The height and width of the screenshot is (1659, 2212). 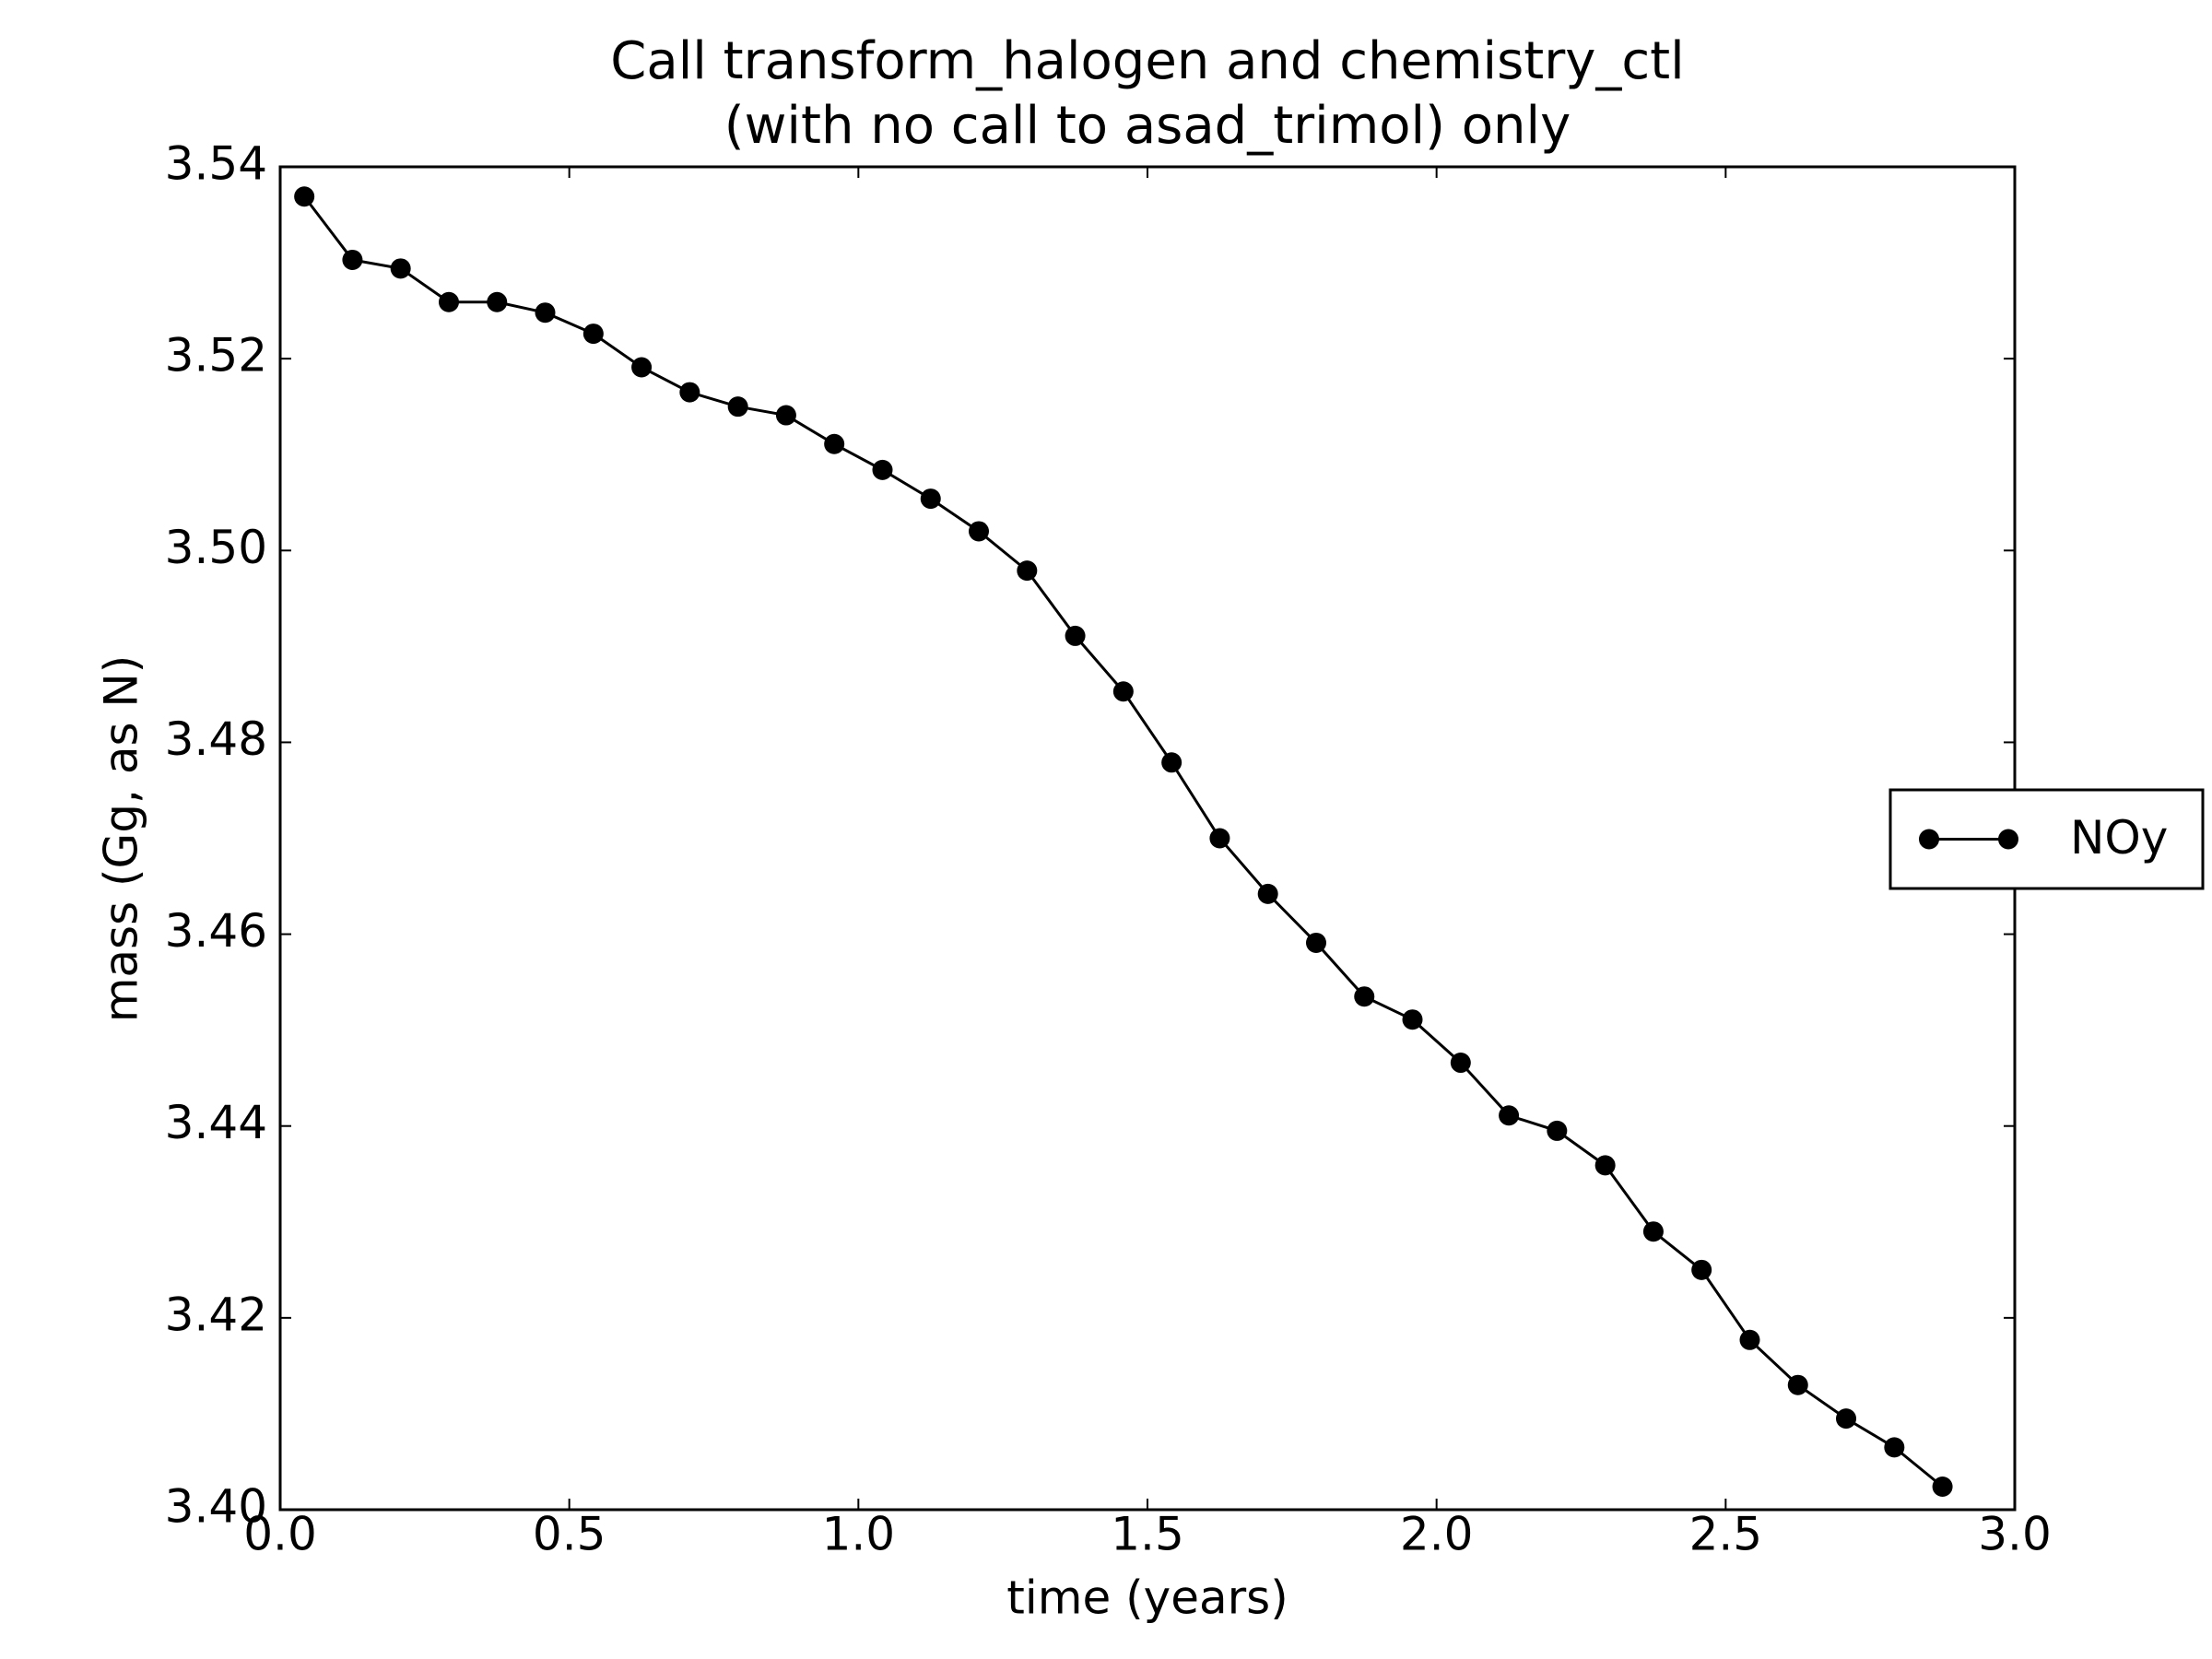 What do you see at coordinates (121, 839) in the screenshot?
I see `y-axis-label: mass (Gg, as N)` at bounding box center [121, 839].